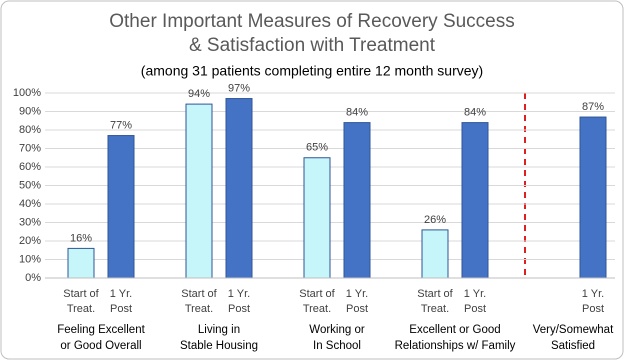  I want to click on y-tick-label: 10%, so click(30, 259).